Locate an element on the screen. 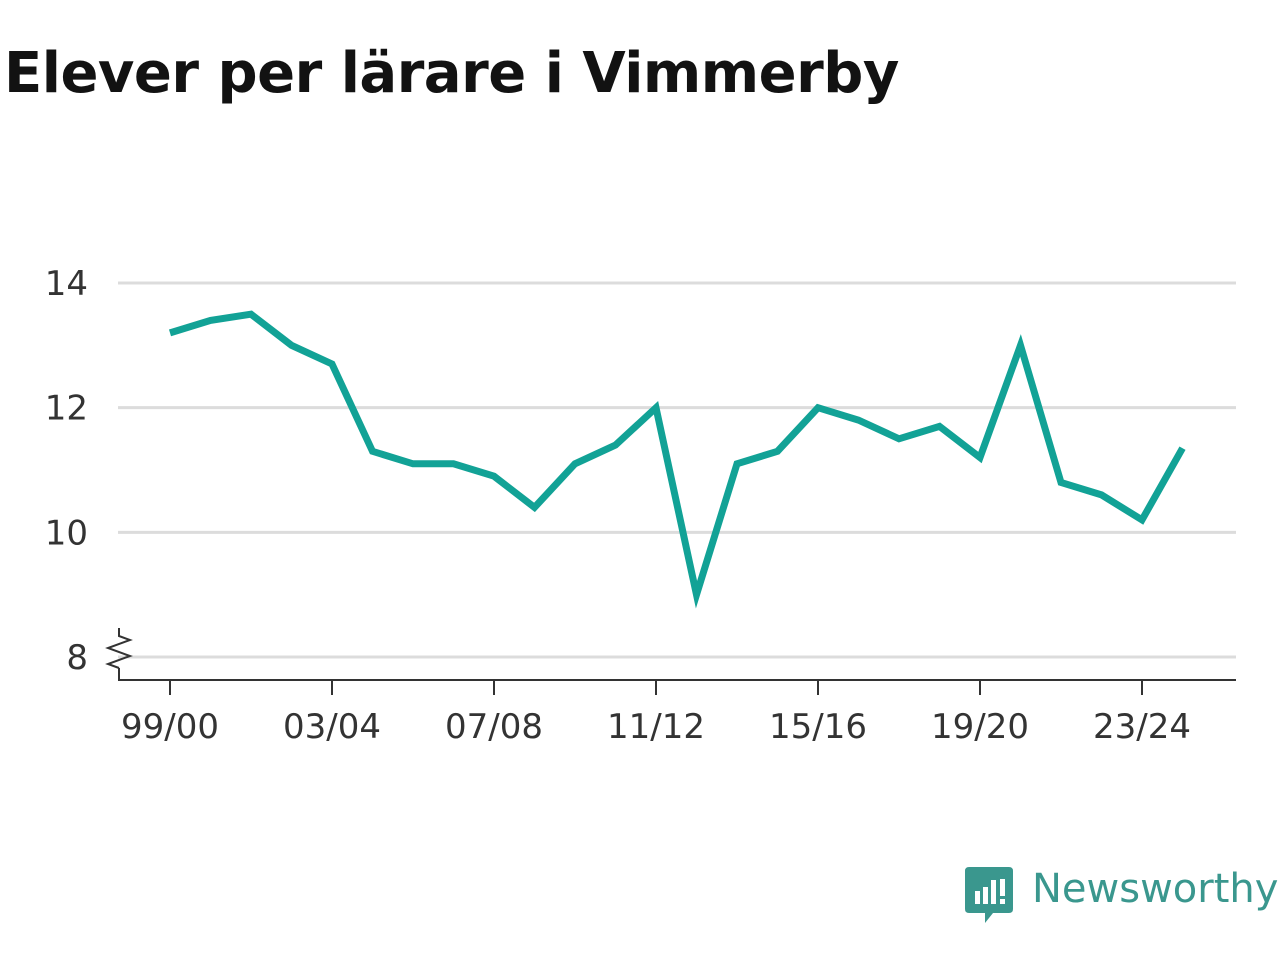  y-tick-label: 8 is located at coordinates (77, 658).